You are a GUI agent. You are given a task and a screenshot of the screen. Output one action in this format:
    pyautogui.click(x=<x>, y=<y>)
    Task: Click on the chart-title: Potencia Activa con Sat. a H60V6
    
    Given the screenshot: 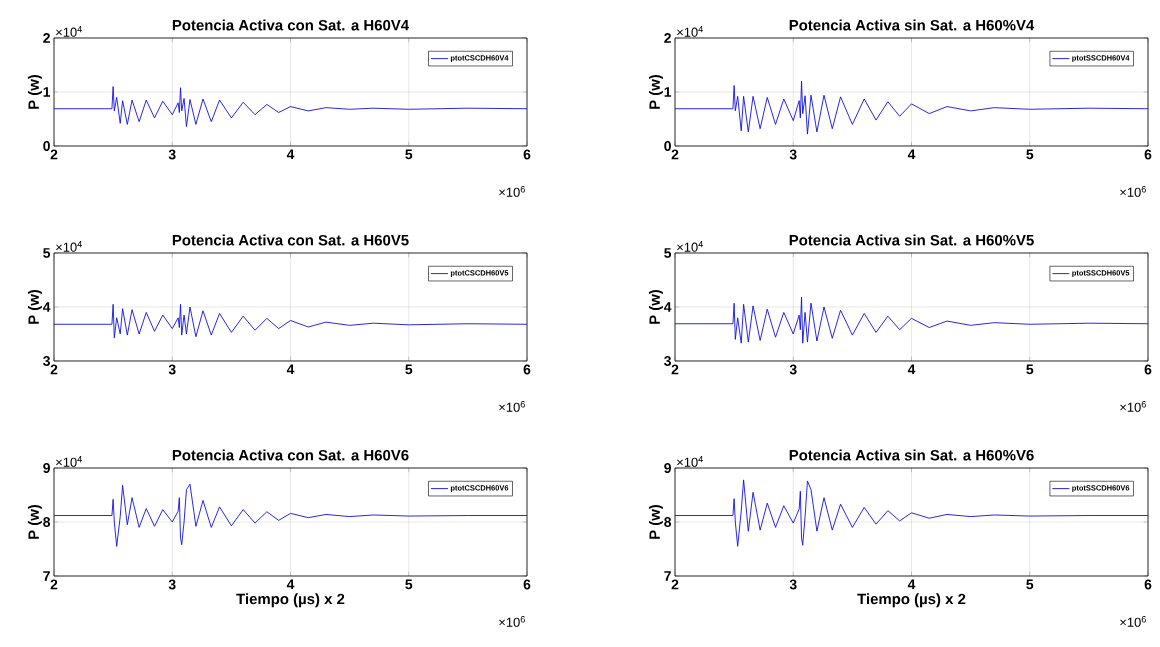 What is the action you would take?
    pyautogui.click(x=290, y=455)
    